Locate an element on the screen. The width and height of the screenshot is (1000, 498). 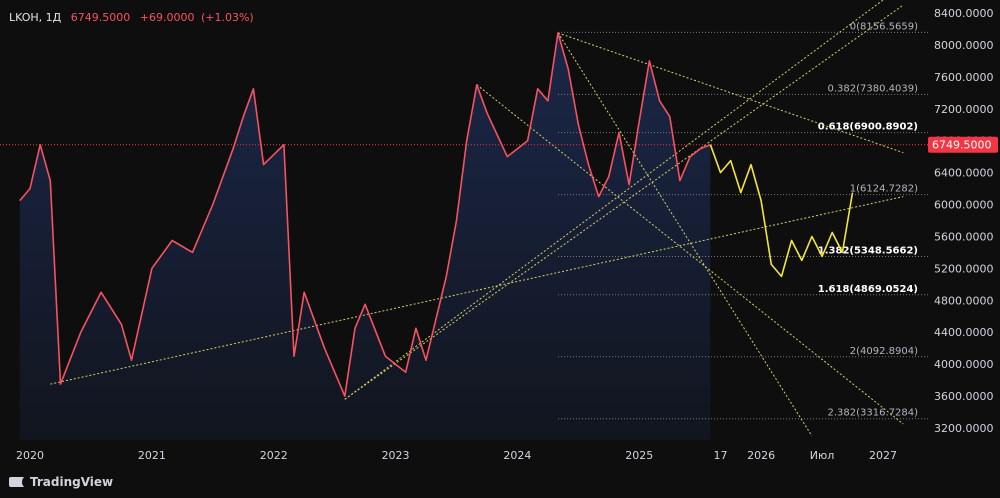
y-tick-label: 7200.0000 is located at coordinates (964, 109).